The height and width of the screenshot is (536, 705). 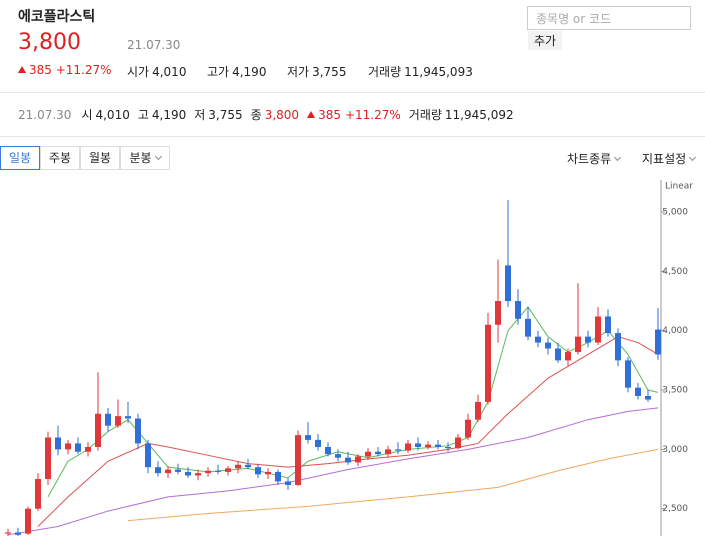 I want to click on change-rate: +11.27%, so click(x=83, y=70).